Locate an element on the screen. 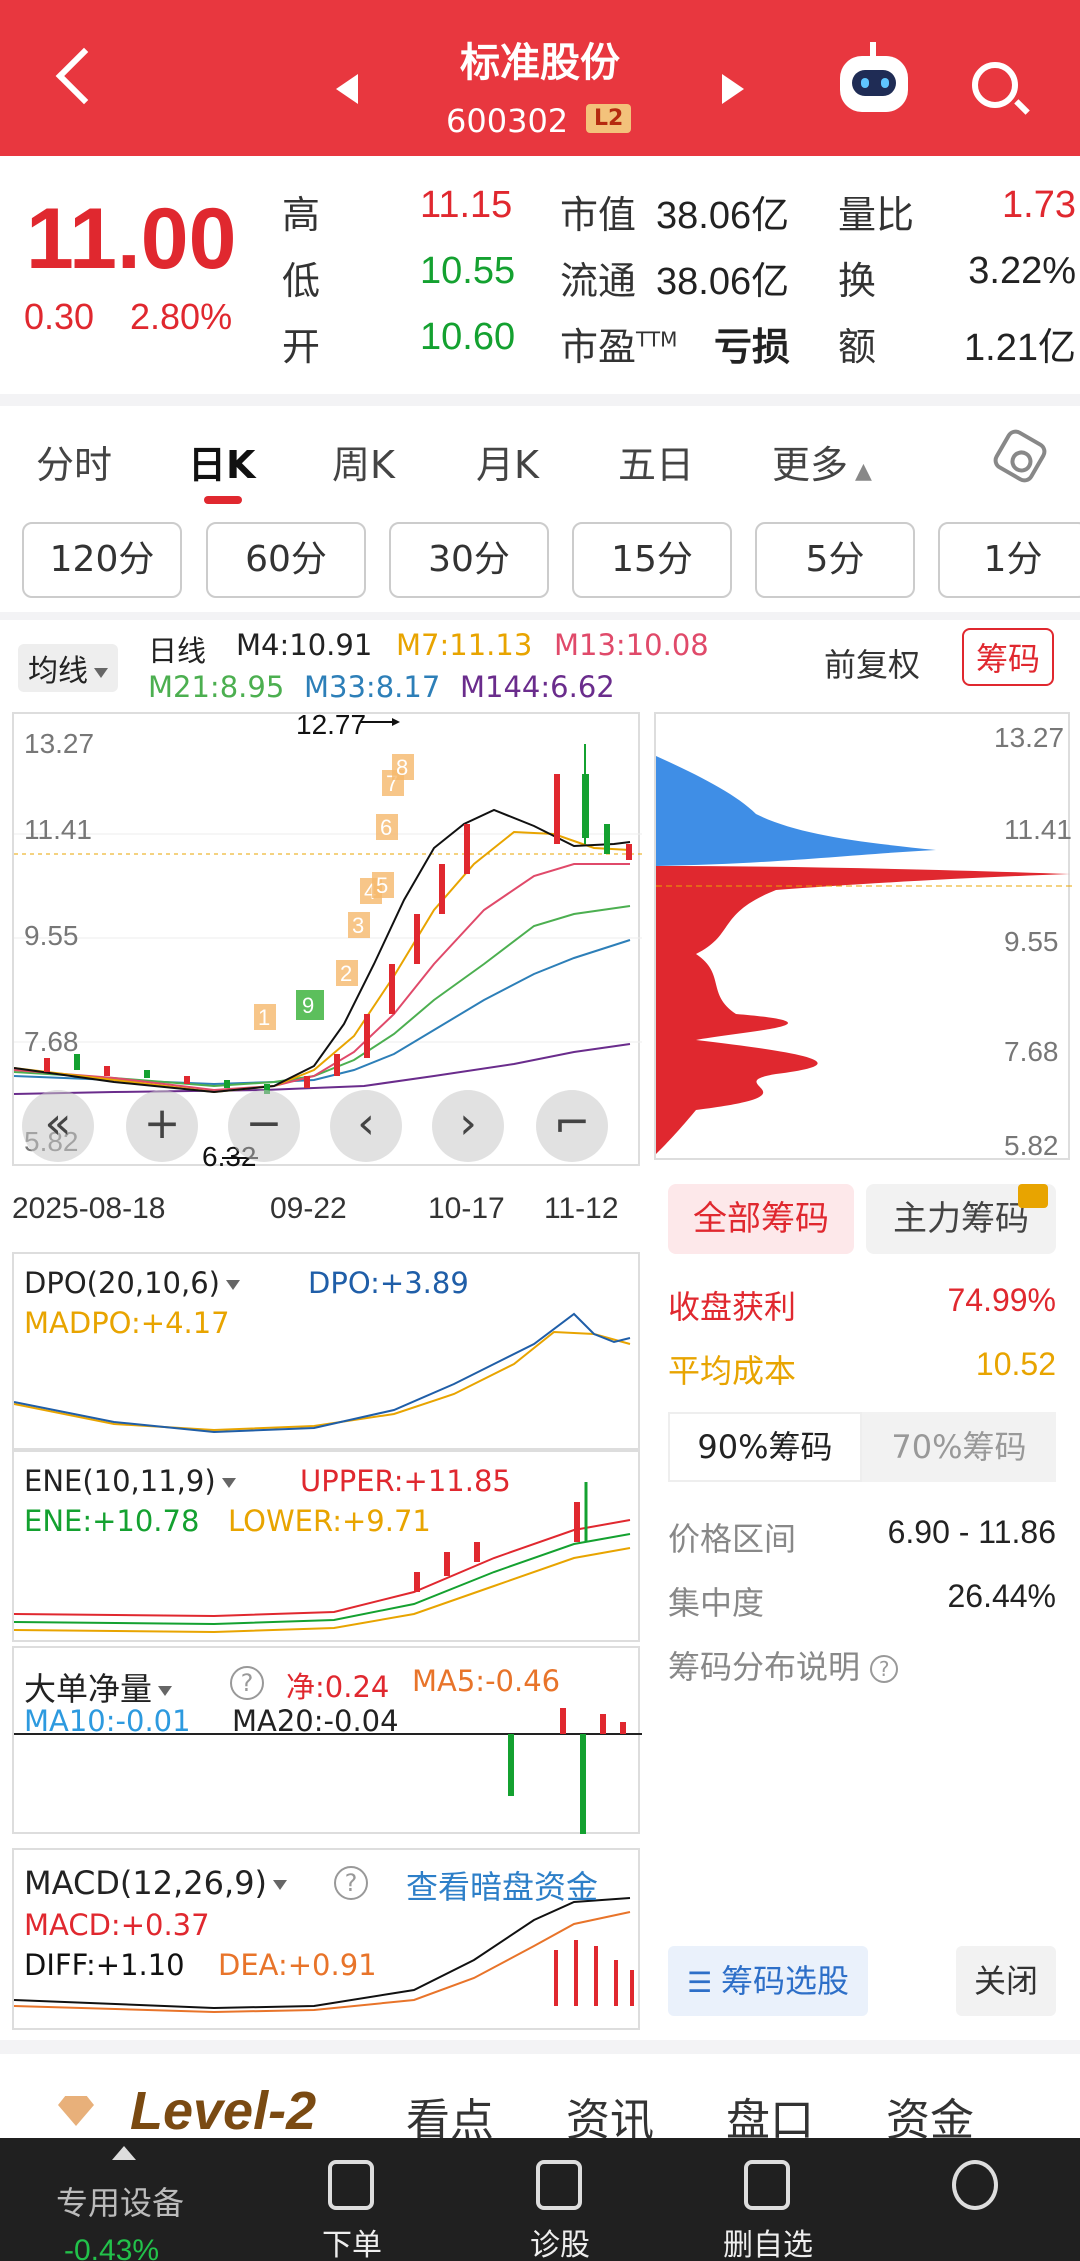  dark-pool-link: 查看暗盘资金 is located at coordinates (502, 1887).